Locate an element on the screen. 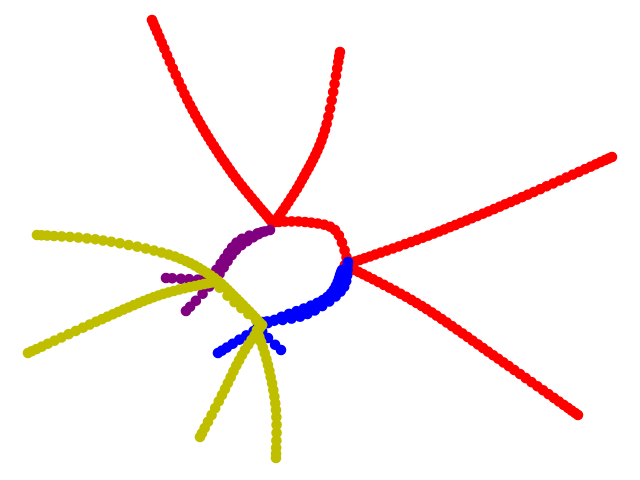 This screenshot has height=480, width=640. red-arc-loop is located at coordinates (311, 242).